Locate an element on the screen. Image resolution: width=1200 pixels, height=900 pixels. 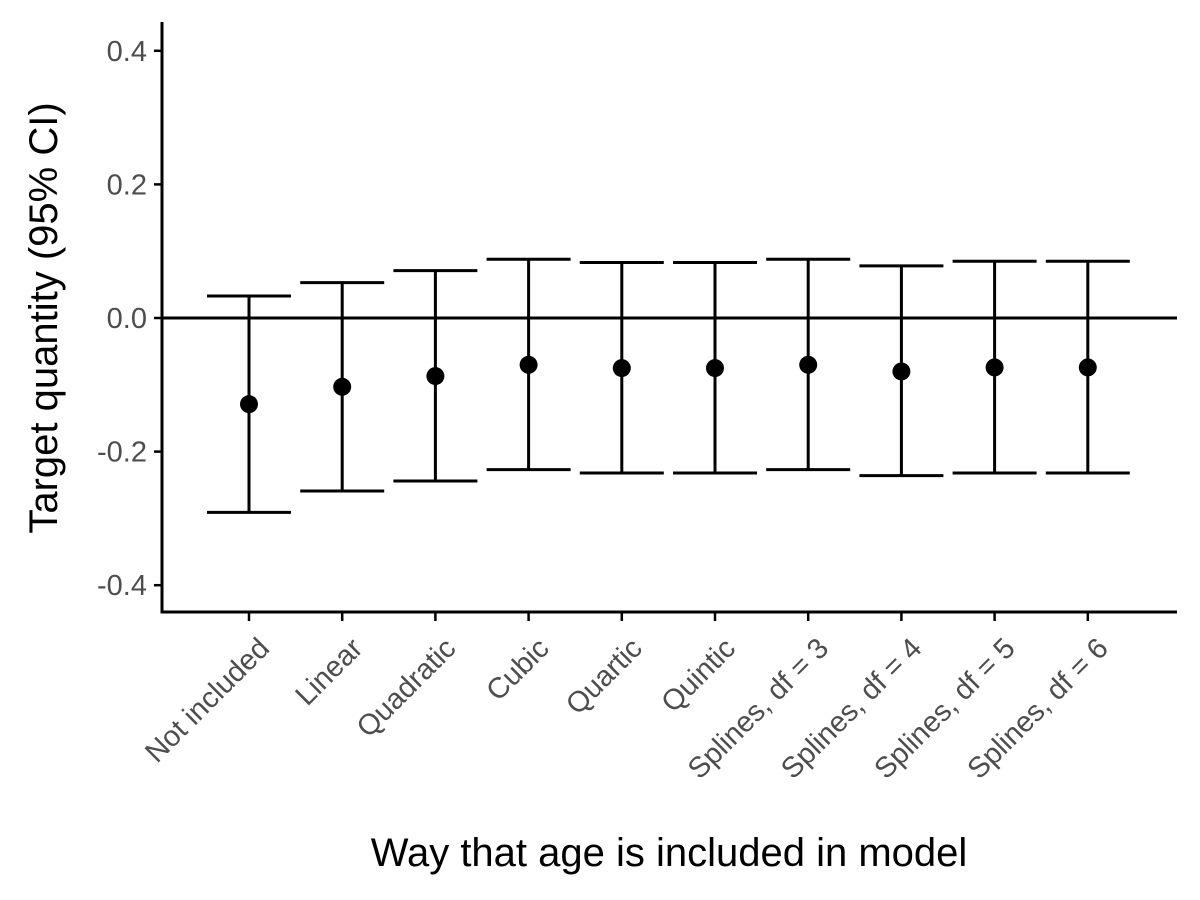
y-tick-label: -0.4 is located at coordinates (122, 586).